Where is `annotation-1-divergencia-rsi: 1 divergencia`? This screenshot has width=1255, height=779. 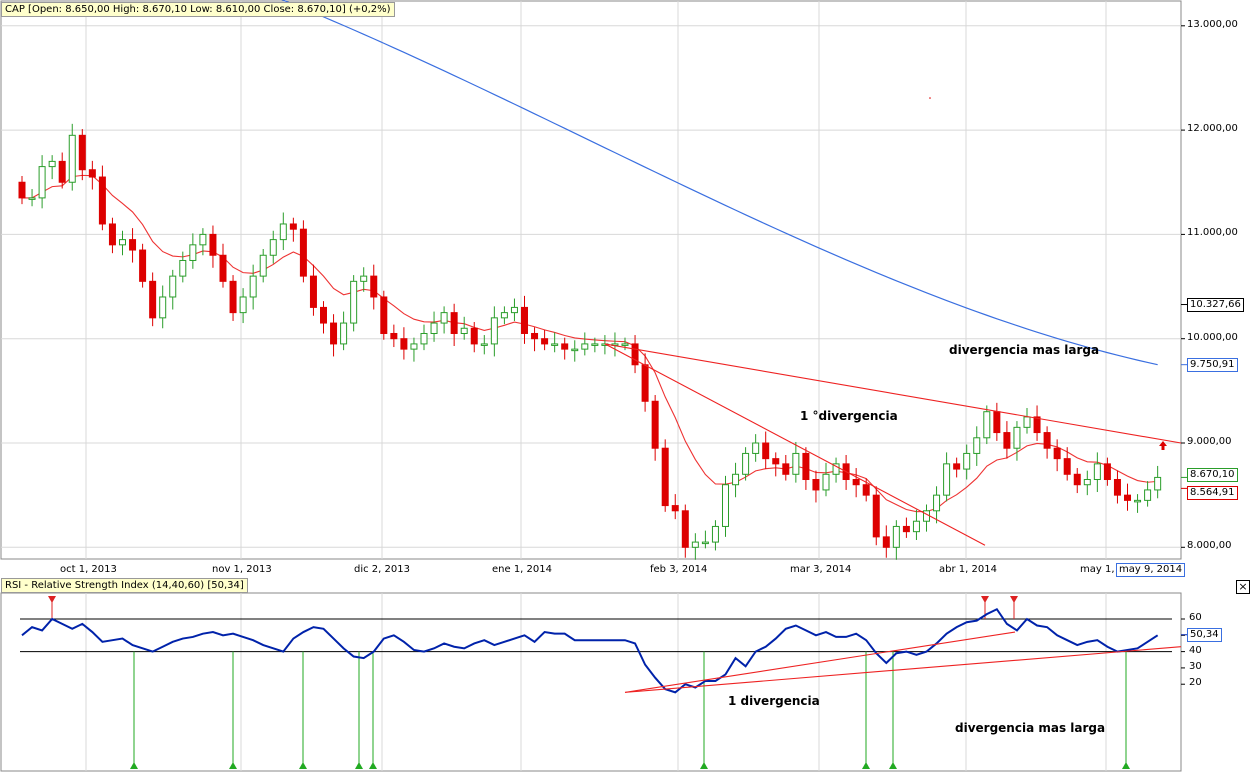 annotation-1-divergencia-rsi: 1 divergencia is located at coordinates (774, 701).